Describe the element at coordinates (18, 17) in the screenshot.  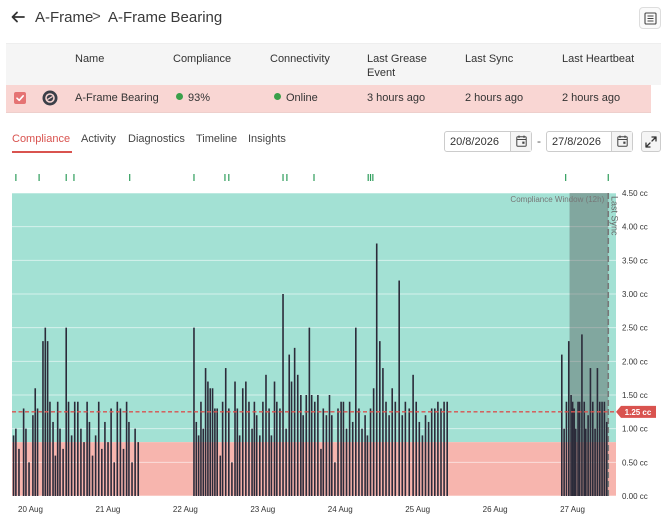
I see `arrow-left-icon` at that location.